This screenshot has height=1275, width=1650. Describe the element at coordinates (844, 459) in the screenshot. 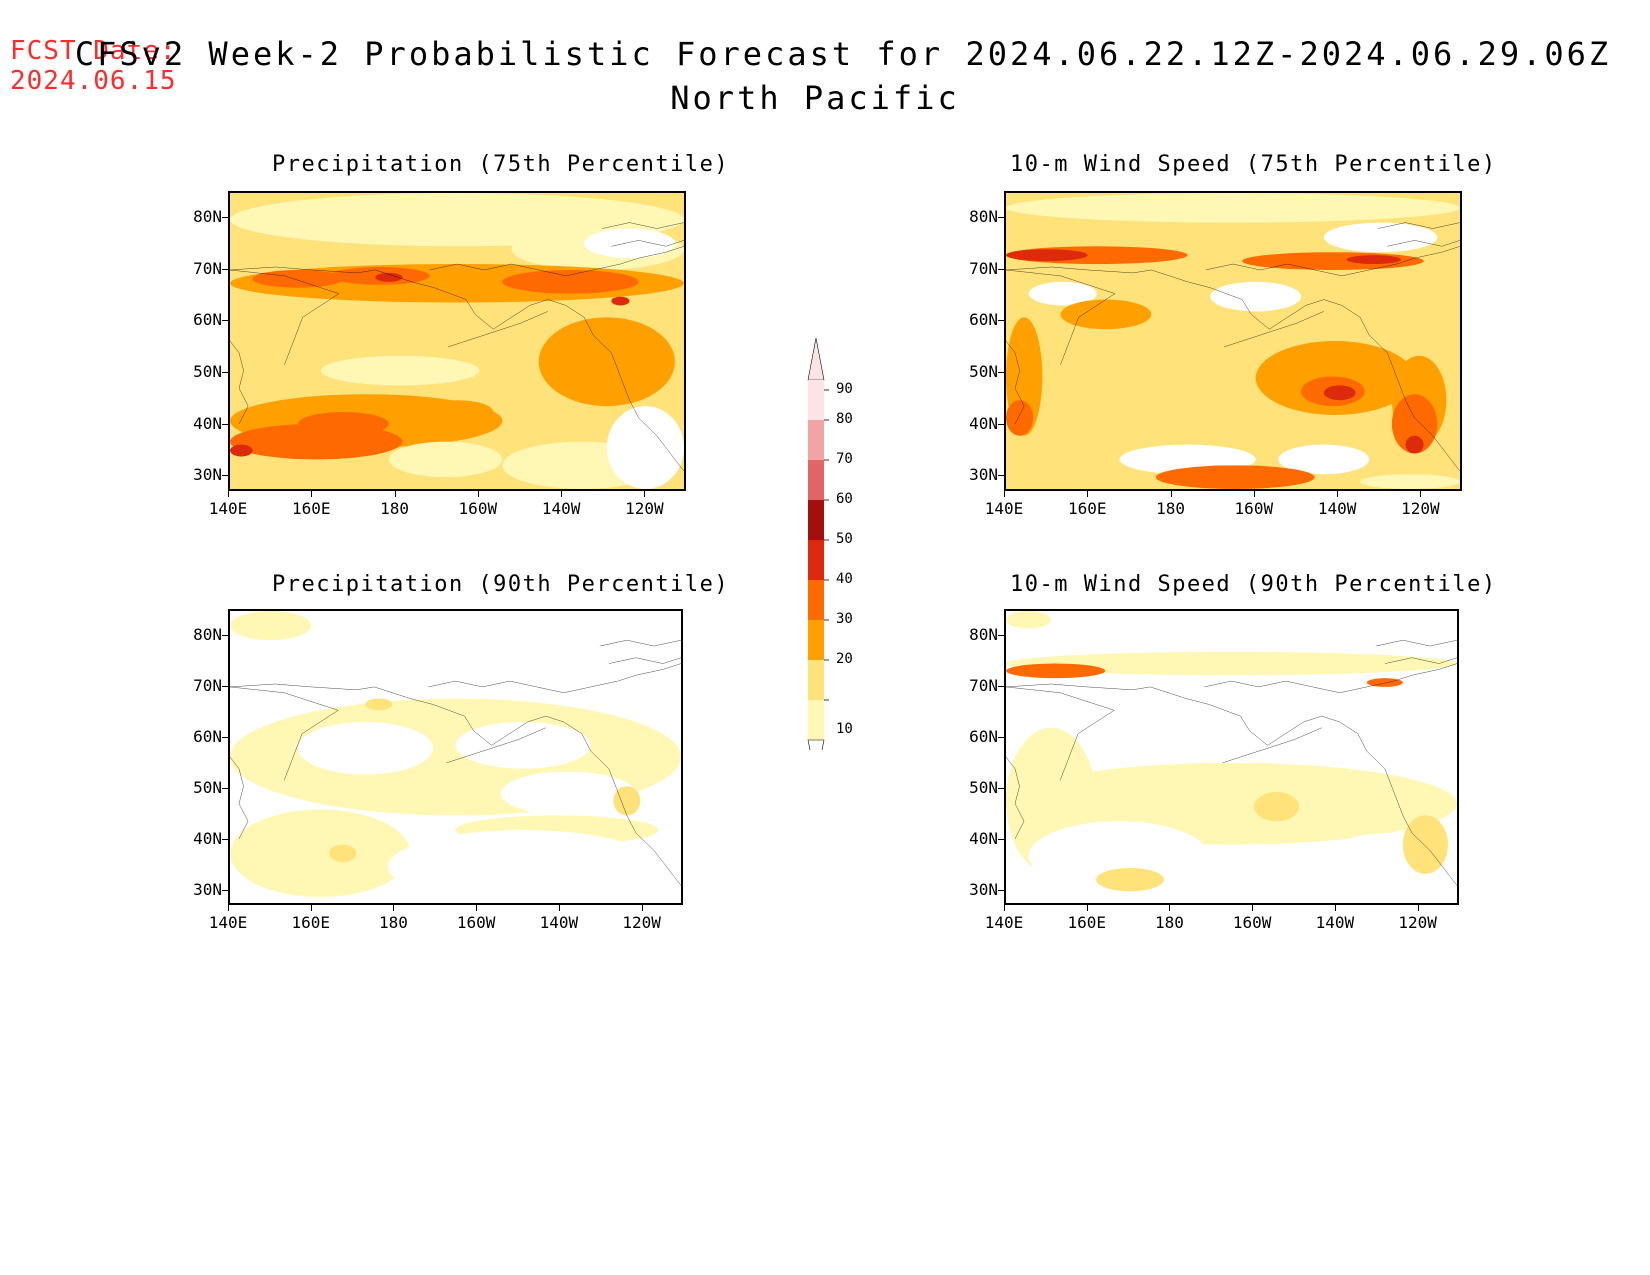

I see `colorbar-label: 70` at that location.